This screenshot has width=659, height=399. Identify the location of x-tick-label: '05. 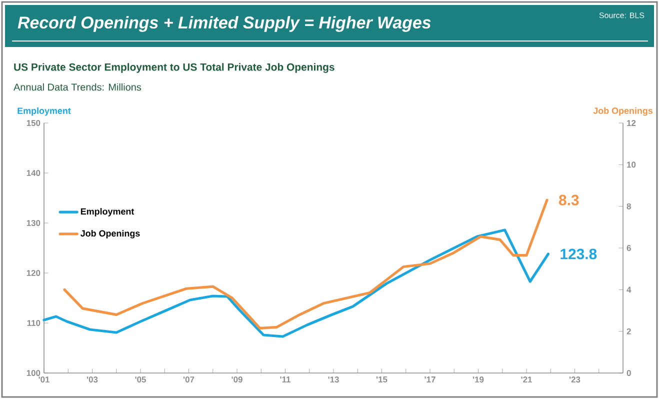
(140, 379).